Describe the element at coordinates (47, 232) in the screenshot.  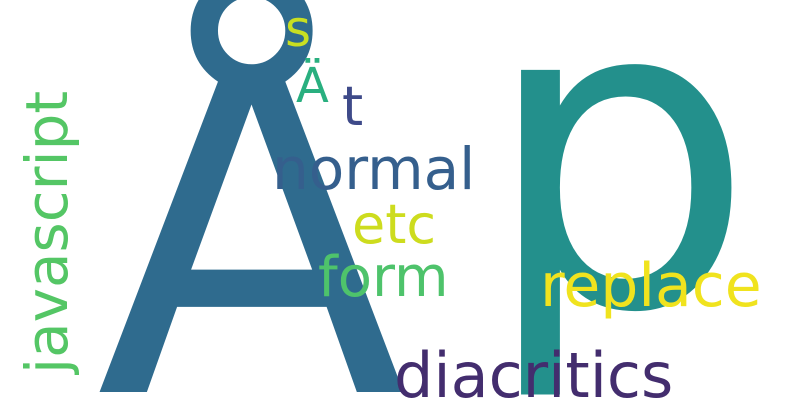
I see `word-javascript: javascript` at that location.